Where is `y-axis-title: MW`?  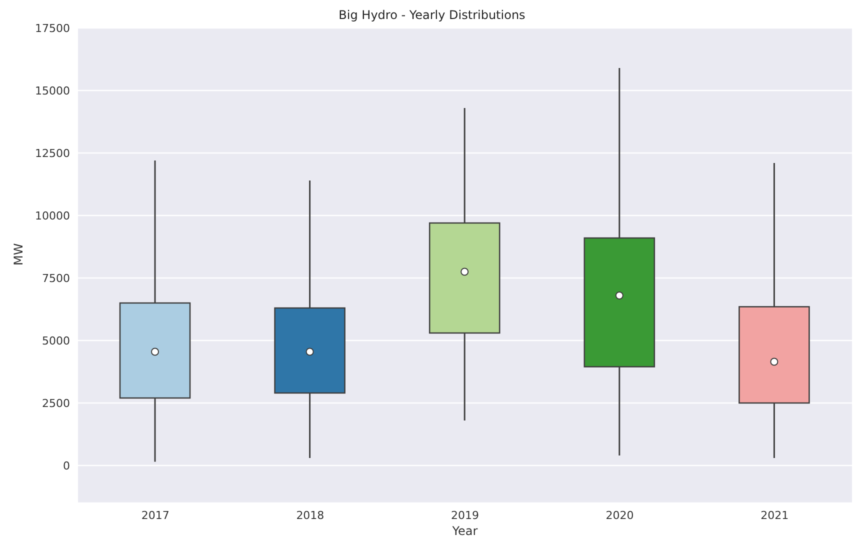 y-axis-title: MW is located at coordinates (18, 254).